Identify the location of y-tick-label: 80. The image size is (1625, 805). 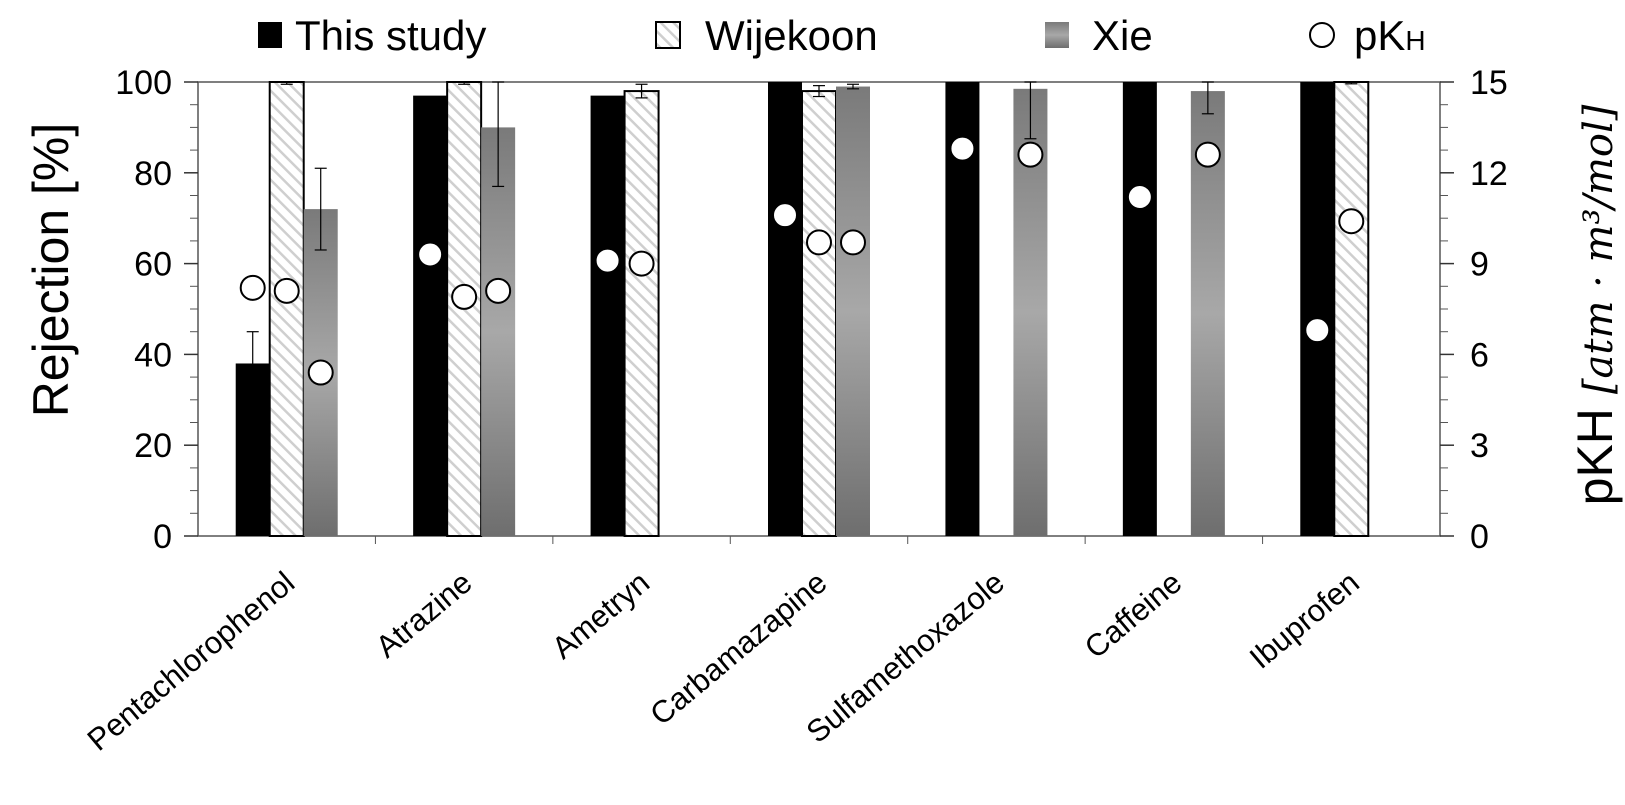
(153, 174).